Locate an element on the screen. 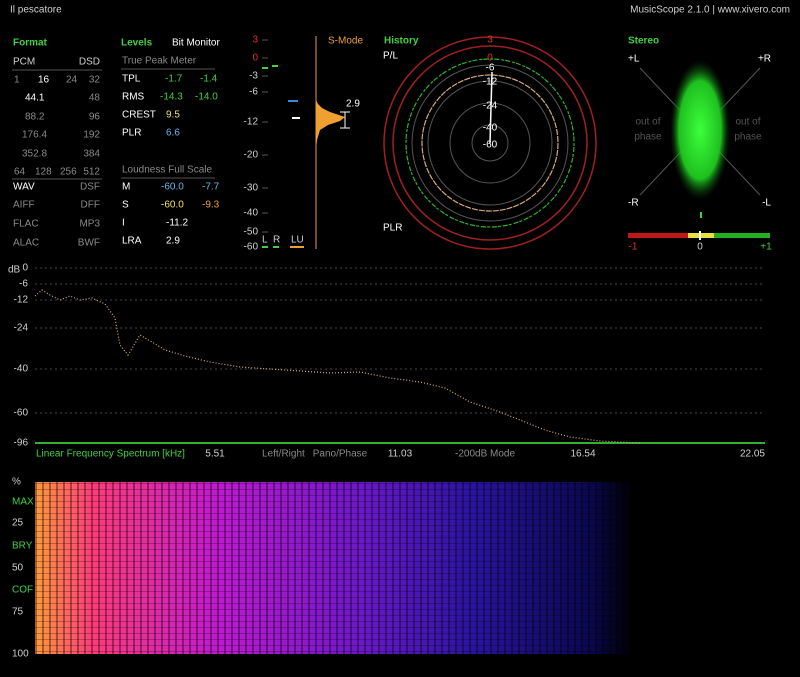  ring is located at coordinates (490, 143).